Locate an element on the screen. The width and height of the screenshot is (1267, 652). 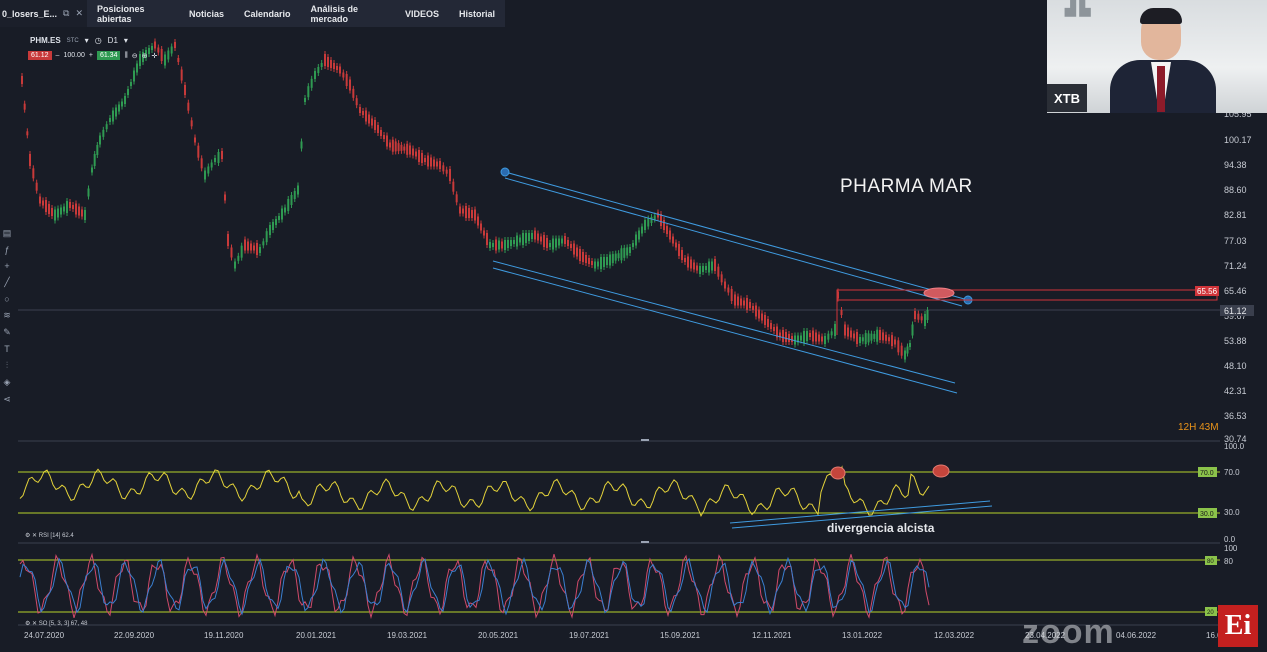
tab-market-analysis: Análisis de mercado is located at coordinates (334, 13).